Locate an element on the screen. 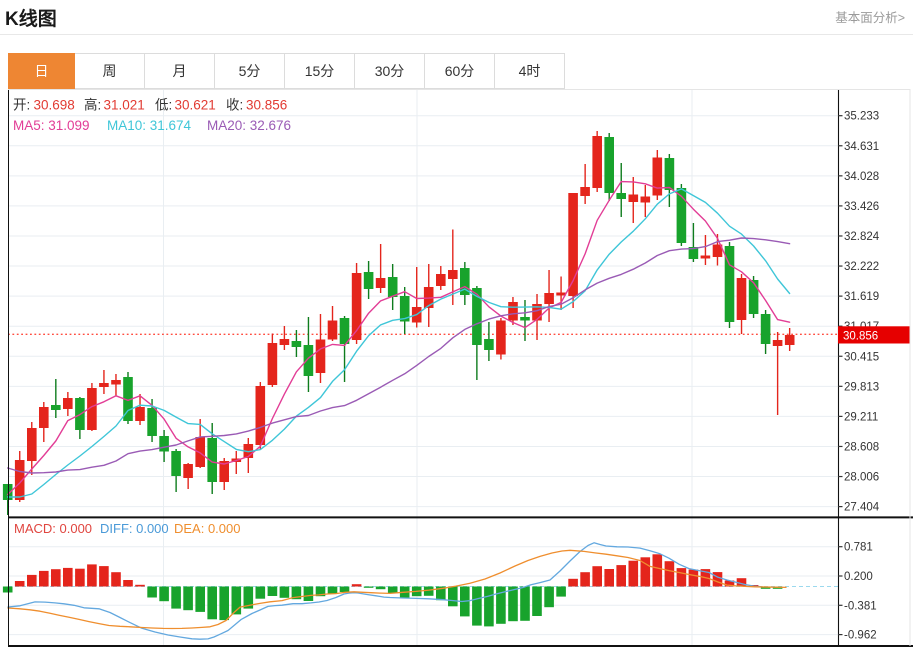 Image resolution: width=913 pixels, height=650 pixels. svg-text: 33.426 is located at coordinates (861, 207).